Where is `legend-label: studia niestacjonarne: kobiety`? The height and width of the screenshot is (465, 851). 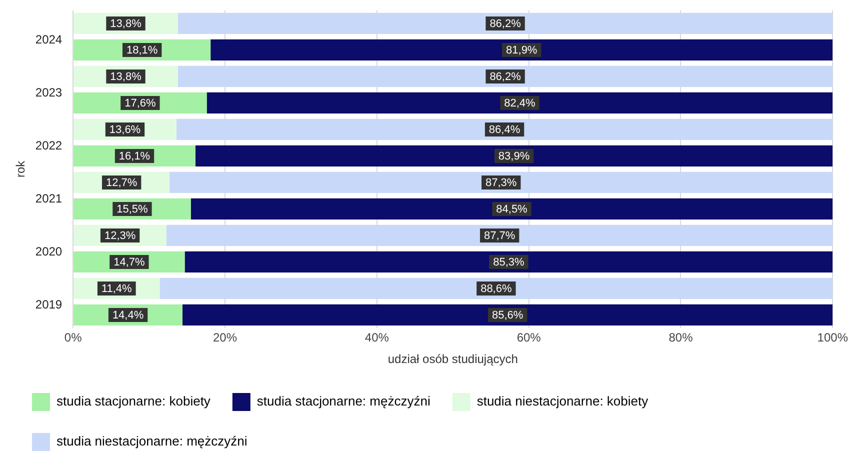 legend-label: studia niestacjonarne: kobiety is located at coordinates (562, 401).